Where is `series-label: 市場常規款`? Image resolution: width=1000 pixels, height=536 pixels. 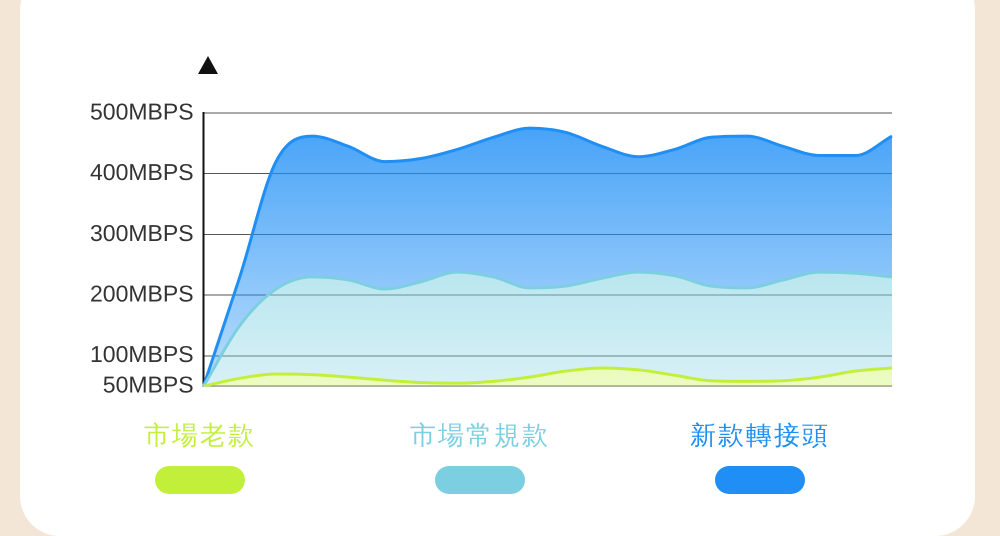 series-label: 市場常規款 is located at coordinates (480, 436).